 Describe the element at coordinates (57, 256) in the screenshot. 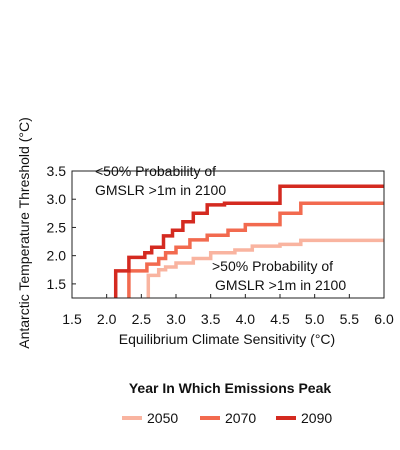

I see `y-tick-label: 2.0` at that location.